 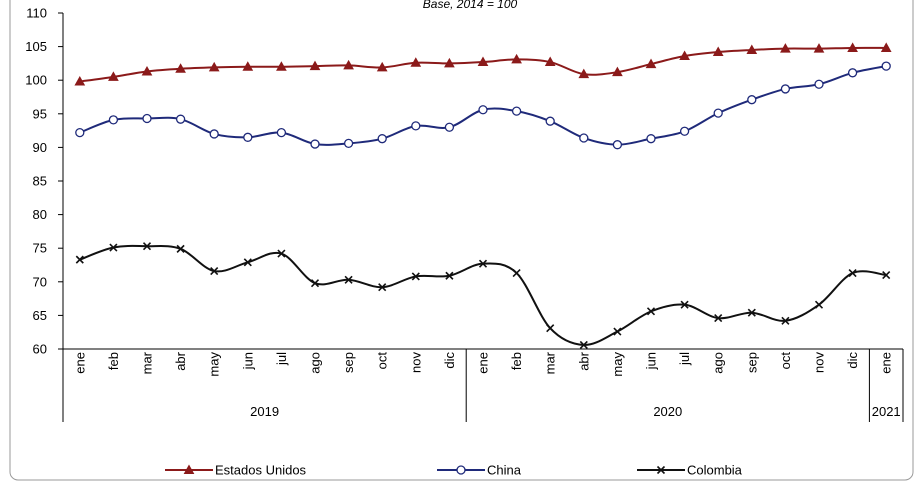 I want to click on x-tick-label: feb, so click(x=113, y=361).